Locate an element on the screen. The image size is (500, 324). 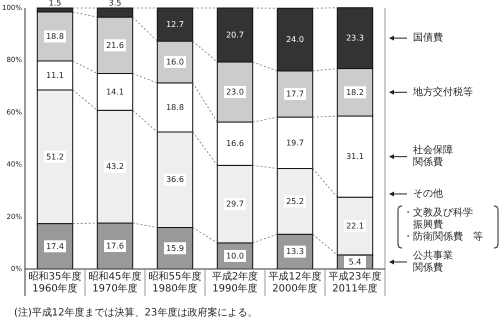
data-label: 17.7 is located at coordinates (295, 94).